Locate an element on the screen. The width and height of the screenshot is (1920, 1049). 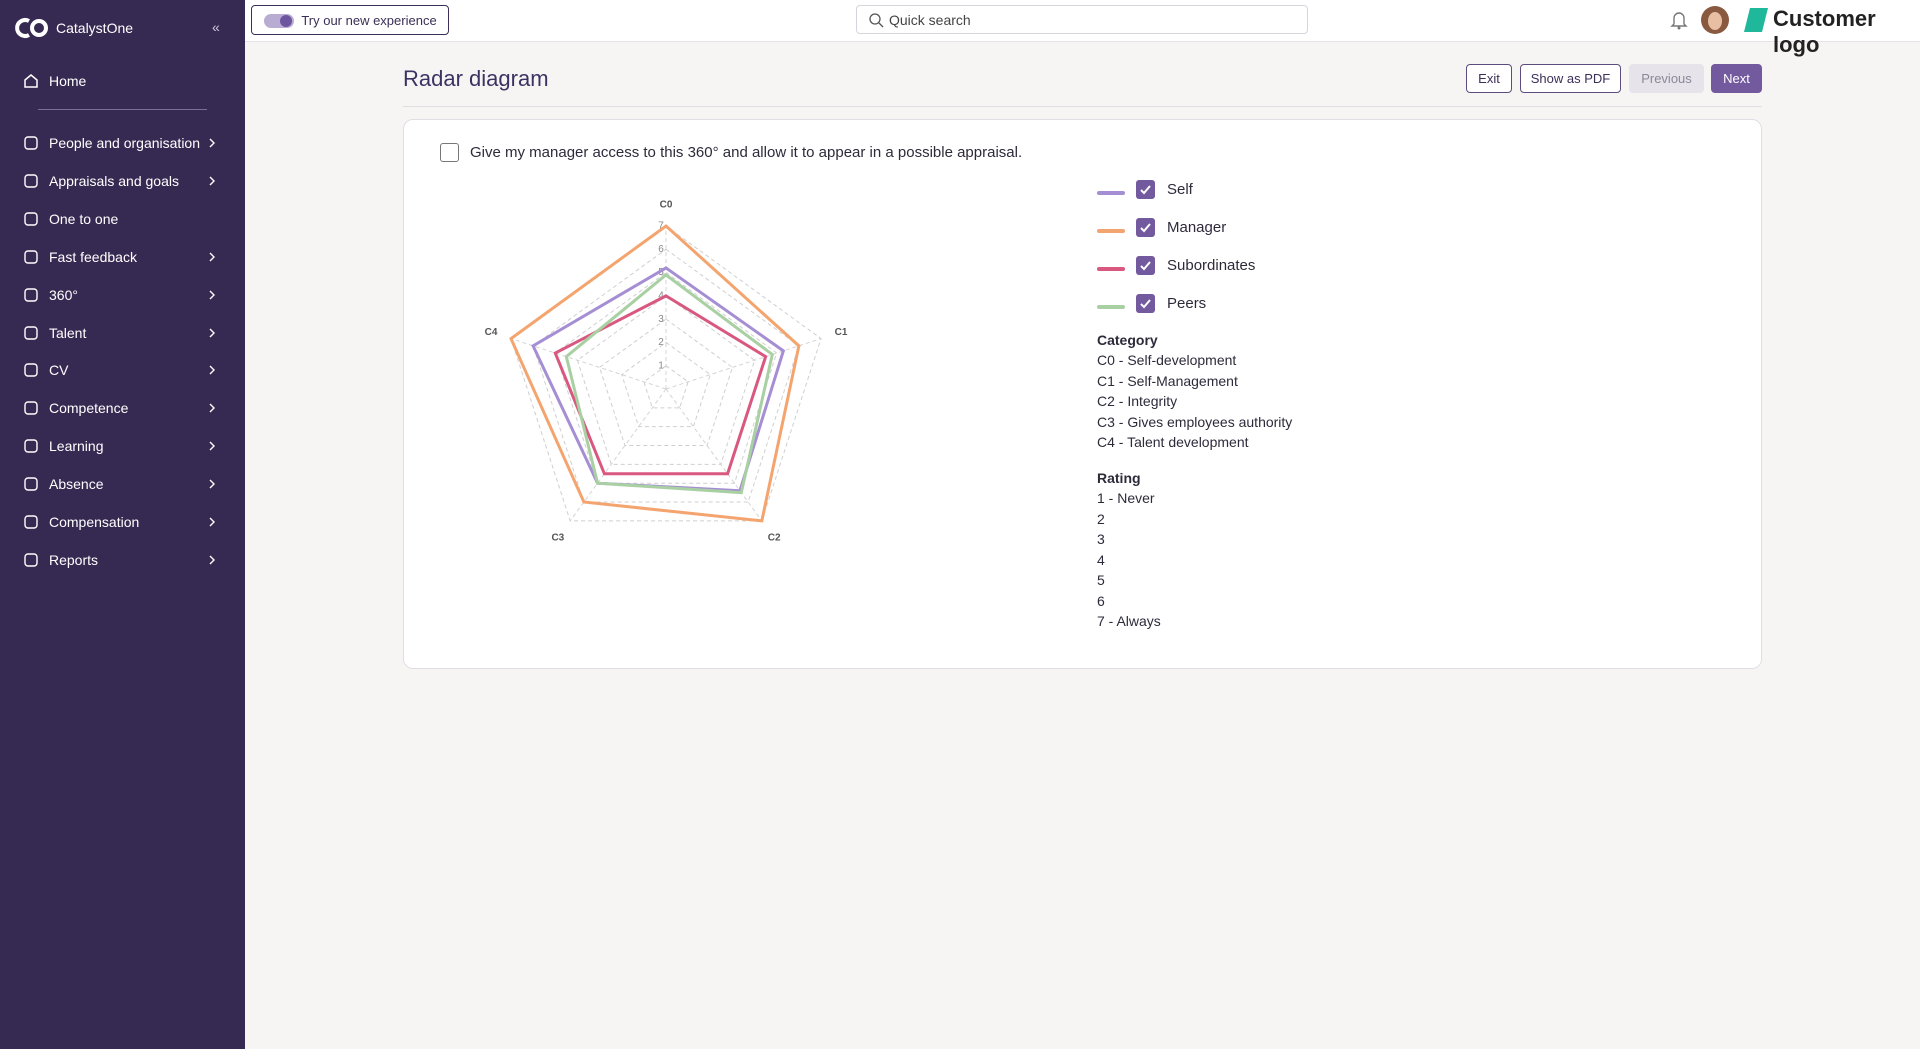
nav-item: Competence is located at coordinates (122, 408).